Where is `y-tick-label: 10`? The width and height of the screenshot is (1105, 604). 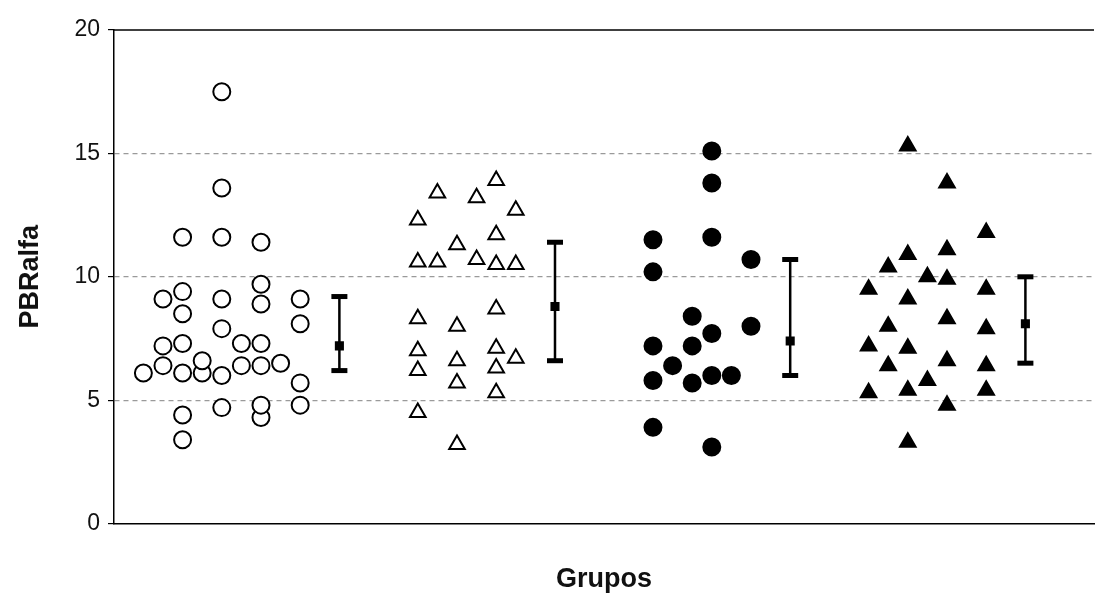
y-tick-label: 10 is located at coordinates (87, 275).